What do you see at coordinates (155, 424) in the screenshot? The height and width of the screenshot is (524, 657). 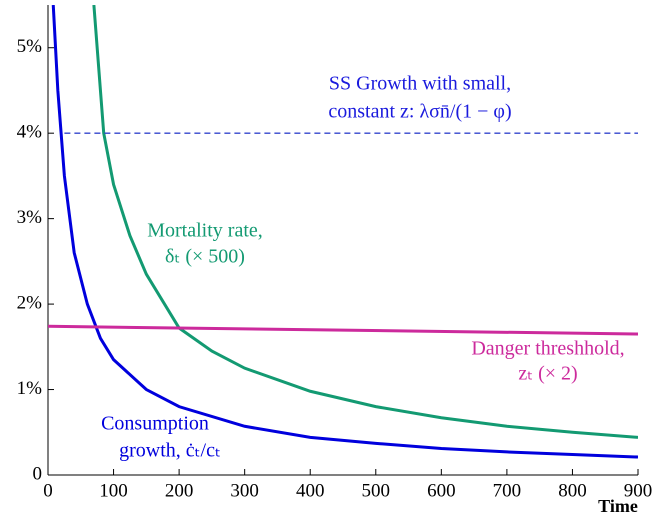 I see `annotation-line: Consumption` at bounding box center [155, 424].